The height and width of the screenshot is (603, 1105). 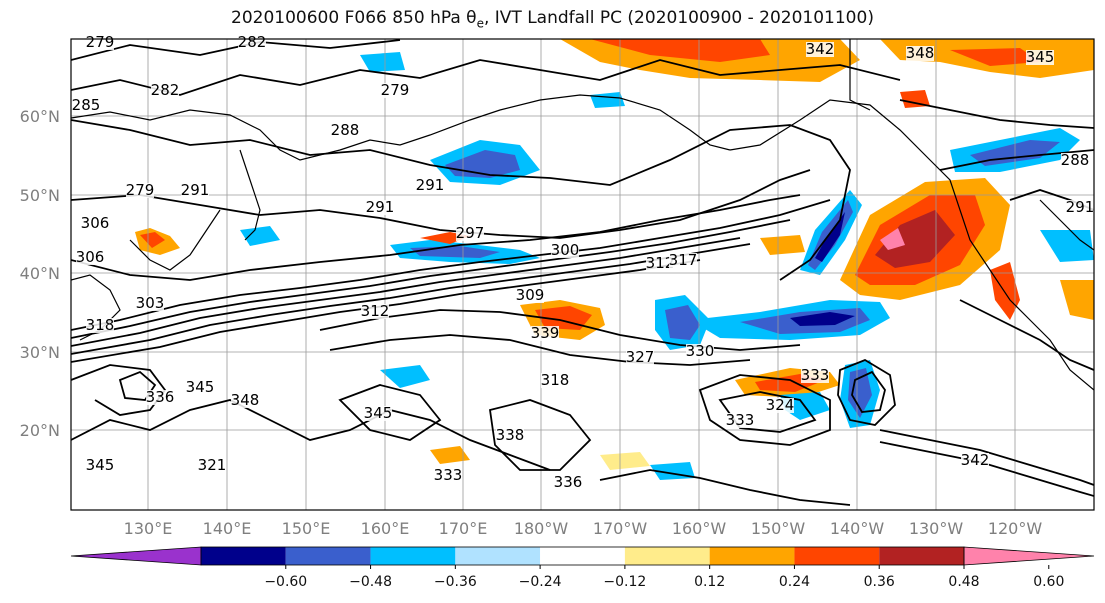 I want to click on contour-label: 327, so click(x=640, y=357).